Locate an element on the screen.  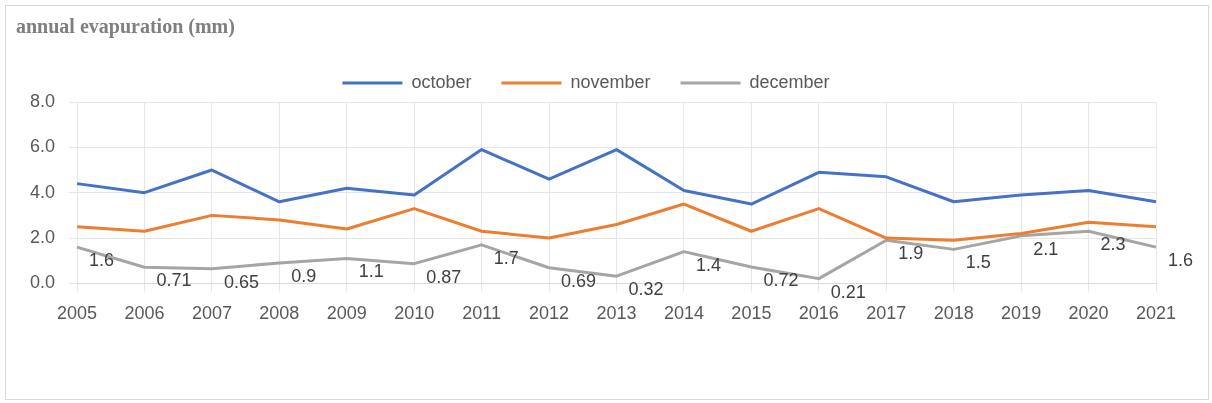
x-tick-label: 2005 is located at coordinates (77, 313).